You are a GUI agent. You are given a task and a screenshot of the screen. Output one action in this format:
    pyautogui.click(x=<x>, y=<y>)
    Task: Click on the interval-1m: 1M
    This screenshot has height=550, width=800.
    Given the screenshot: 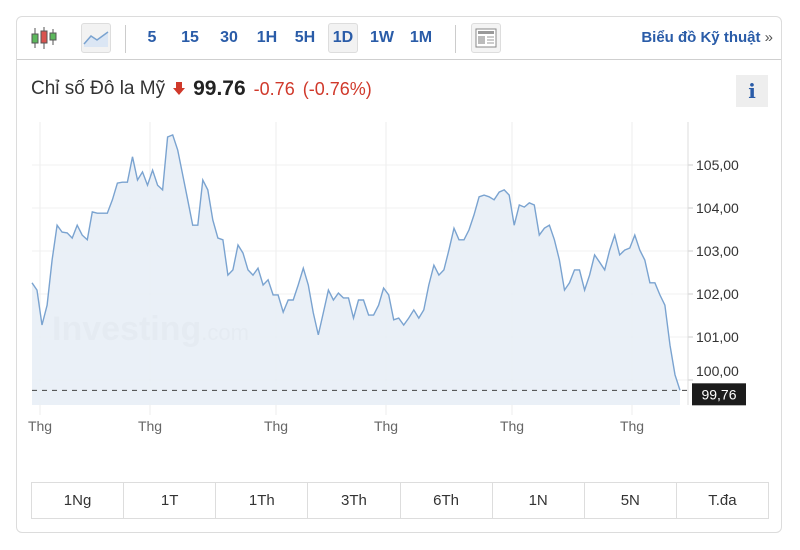 What is the action you would take?
    pyautogui.click(x=421, y=37)
    